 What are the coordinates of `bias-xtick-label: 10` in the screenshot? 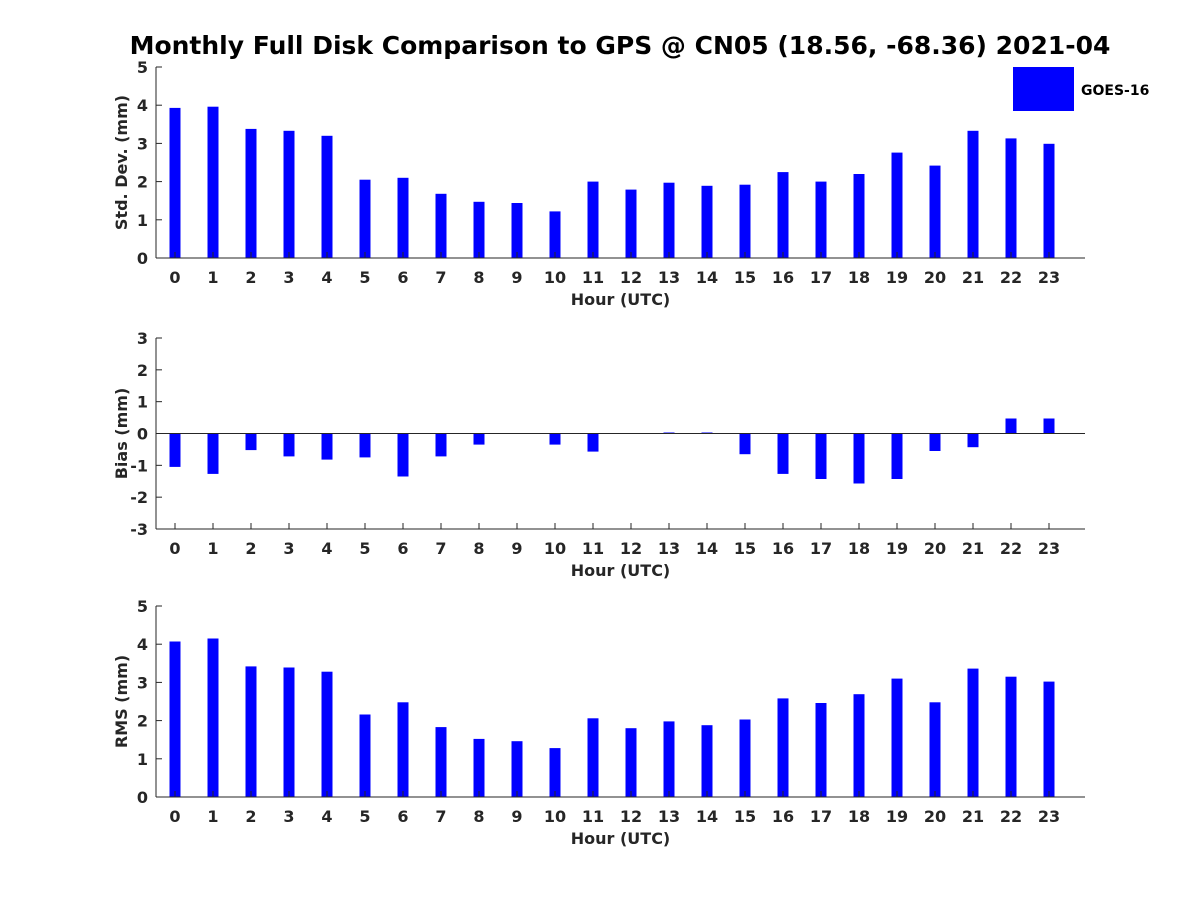 It's located at (555, 548).